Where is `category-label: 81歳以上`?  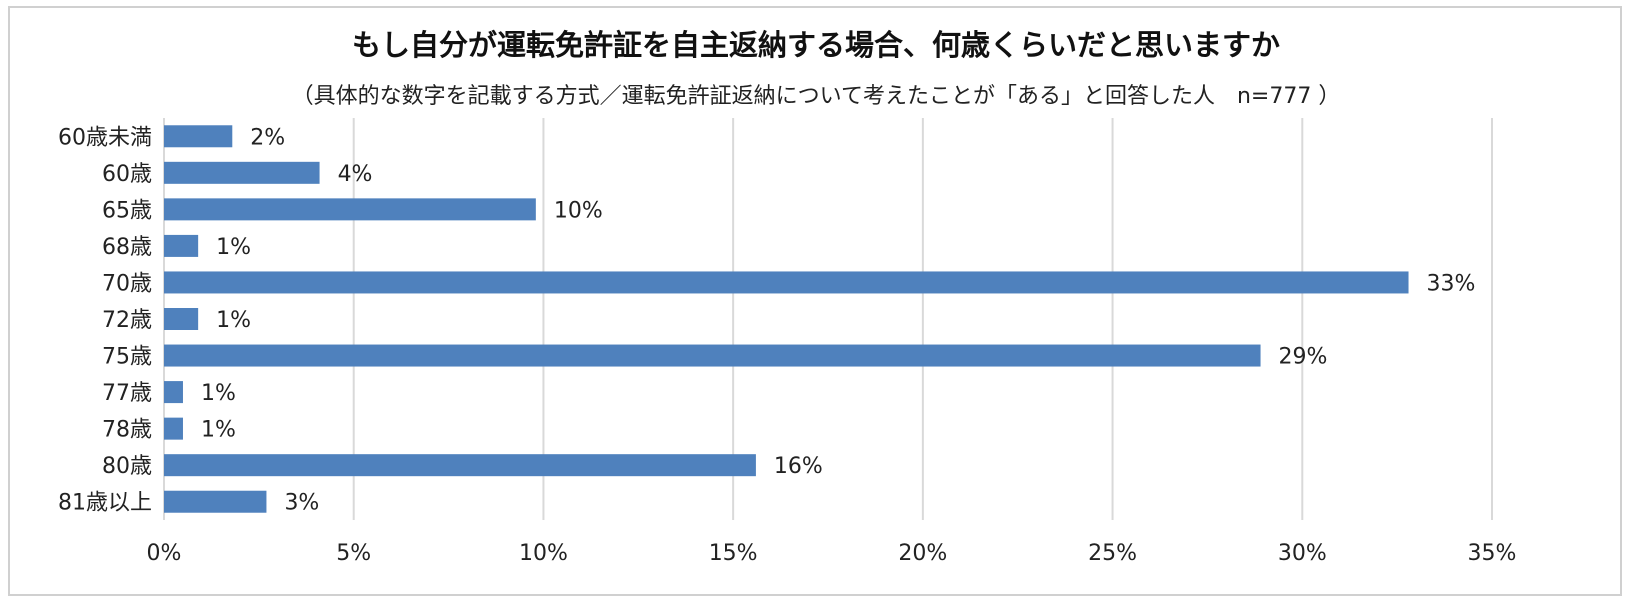
category-label: 81歳以上 is located at coordinates (105, 503).